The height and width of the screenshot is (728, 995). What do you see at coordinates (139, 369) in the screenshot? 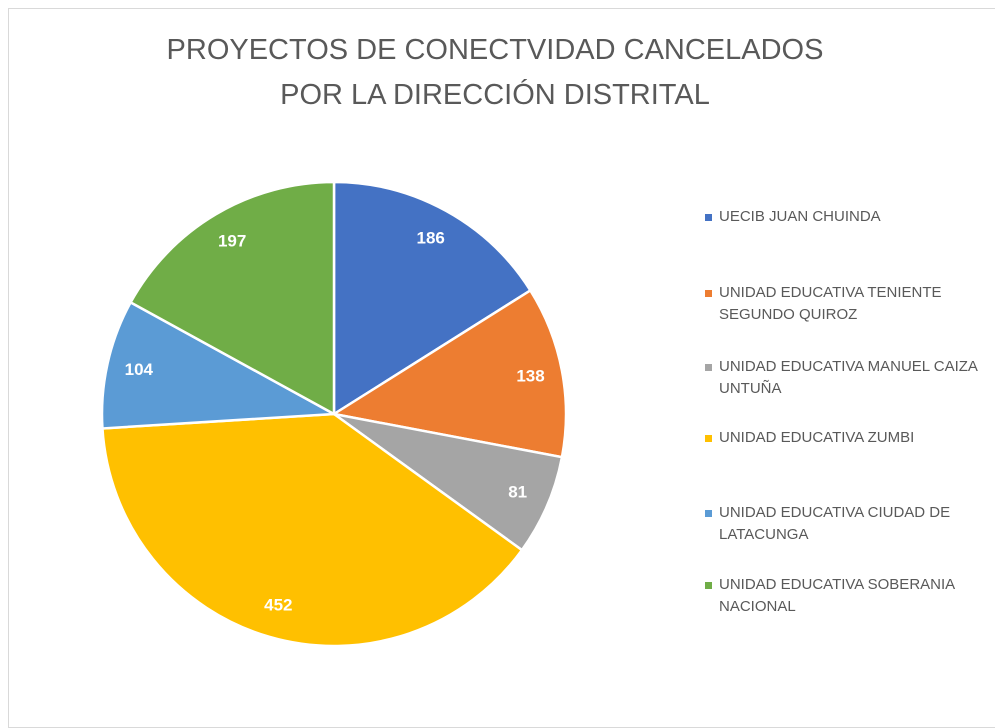
I see `data-label: 104` at bounding box center [139, 369].